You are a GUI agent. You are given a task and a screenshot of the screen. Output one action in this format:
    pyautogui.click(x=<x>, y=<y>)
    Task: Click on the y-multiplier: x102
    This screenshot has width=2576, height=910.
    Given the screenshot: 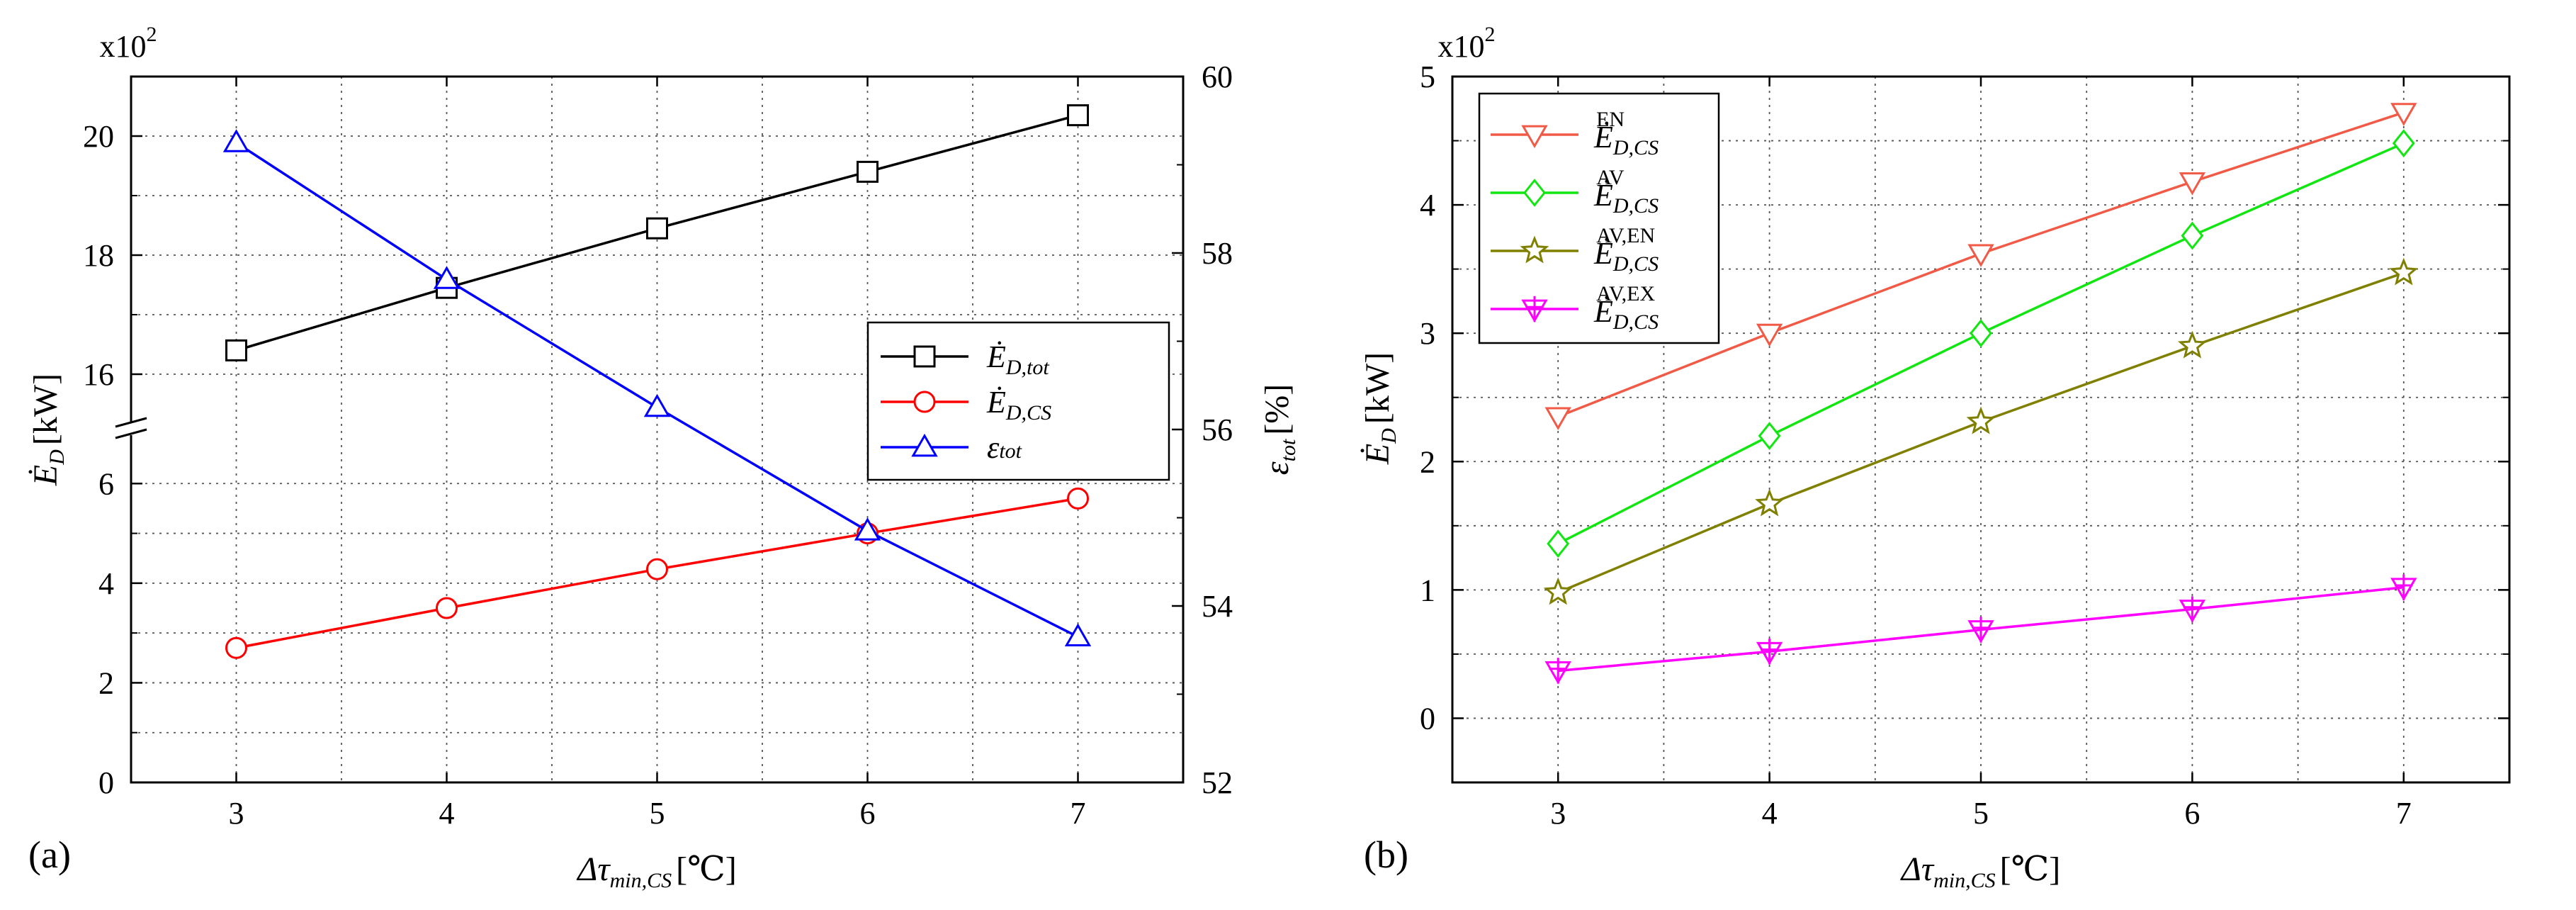 What is the action you would take?
    pyautogui.click(x=1467, y=44)
    